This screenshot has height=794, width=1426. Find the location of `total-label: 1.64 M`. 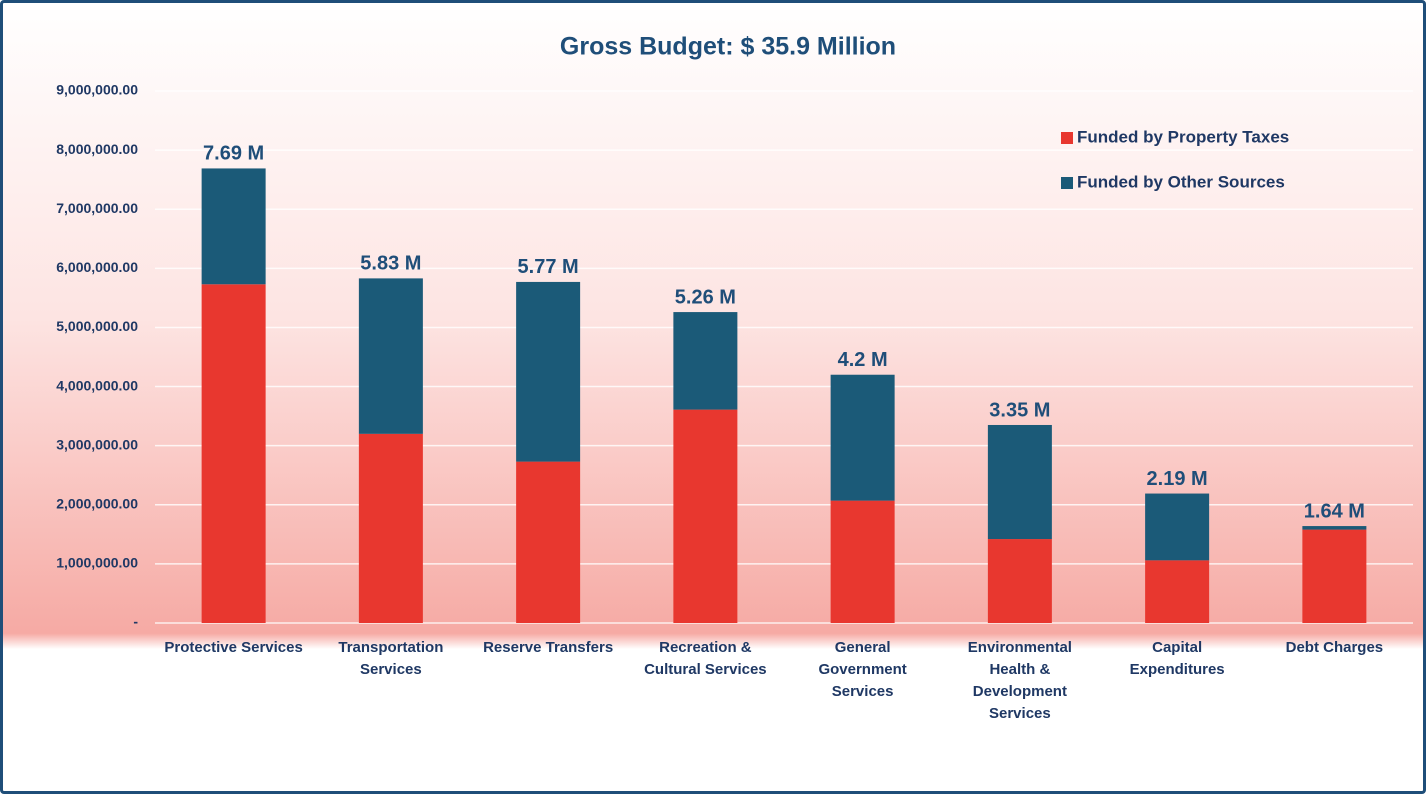

total-label: 1.64 M is located at coordinates (1334, 511).